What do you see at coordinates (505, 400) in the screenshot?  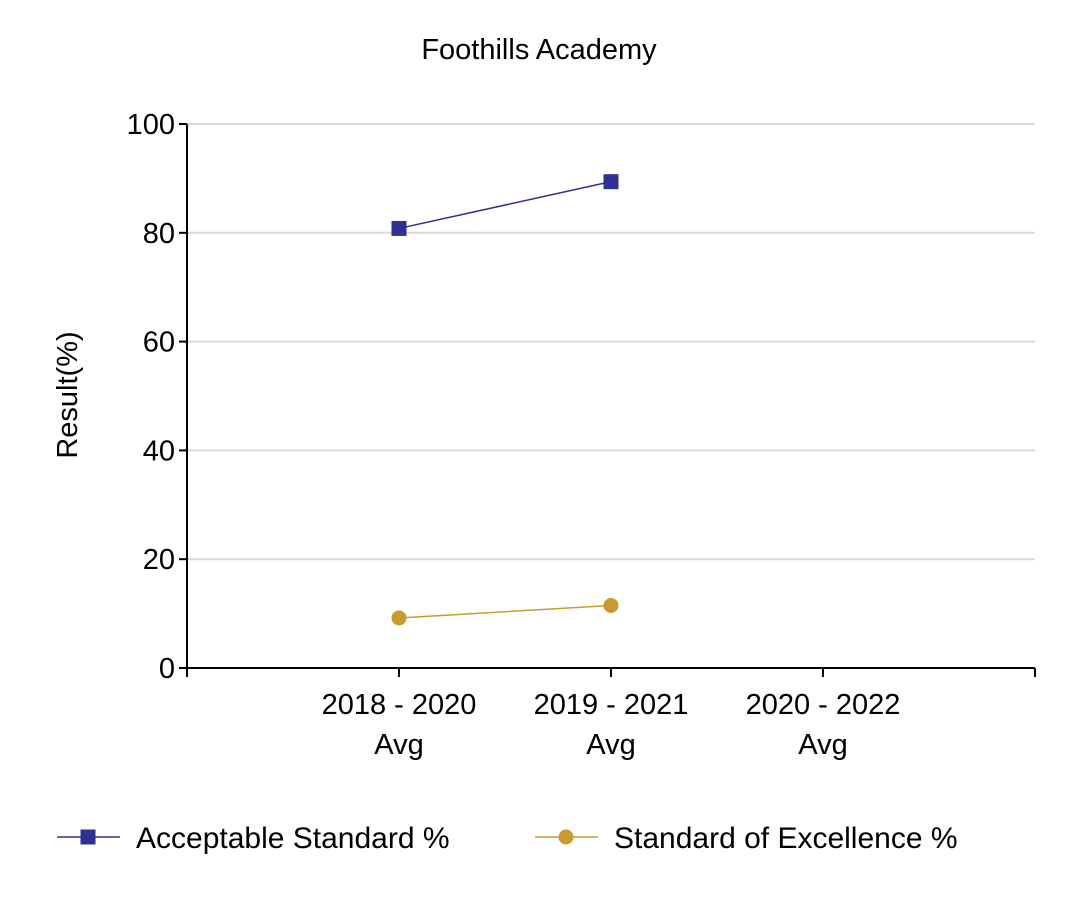 I see `series` at bounding box center [505, 400].